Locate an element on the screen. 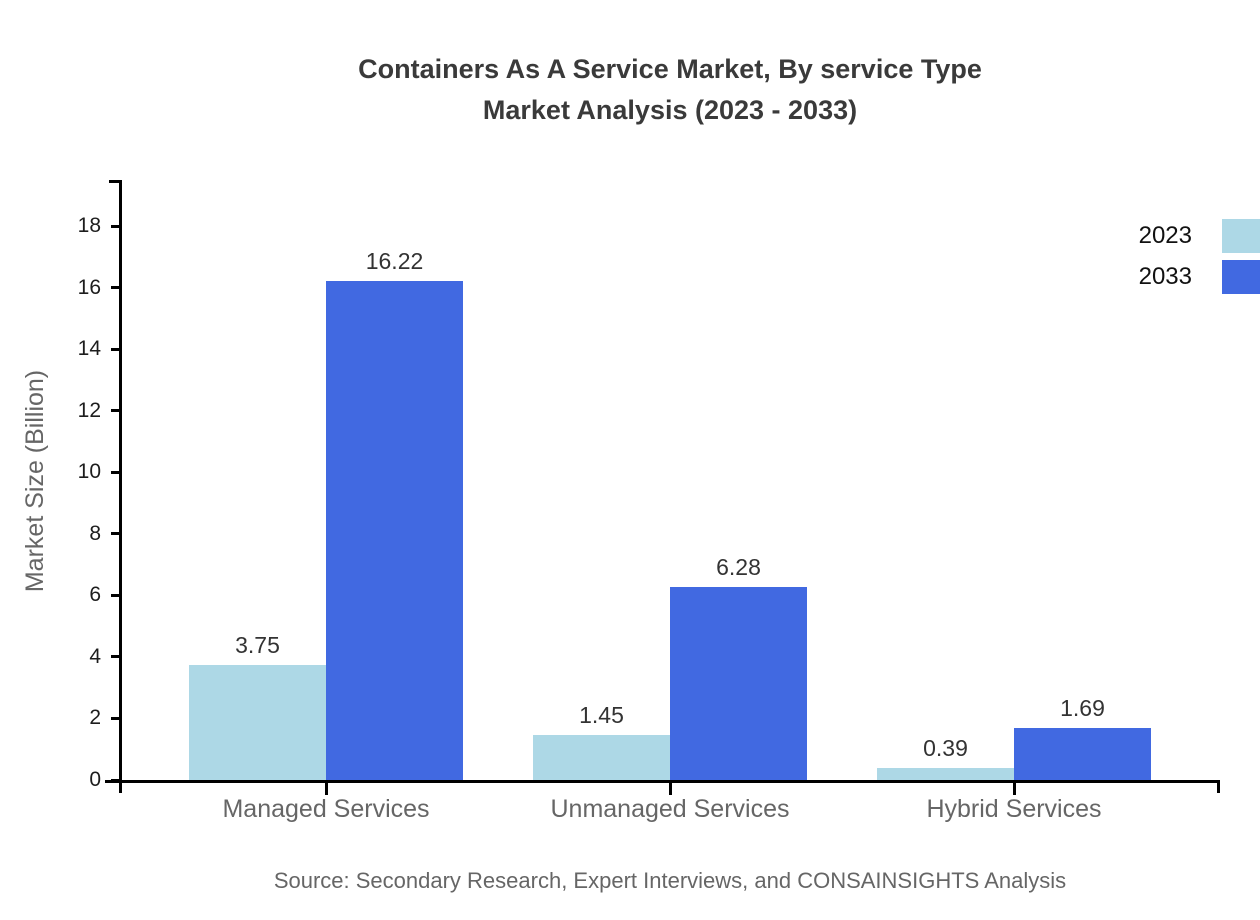 This screenshot has height=920, width=1260. legend-swatch-2033-icon is located at coordinates (1241, 277).